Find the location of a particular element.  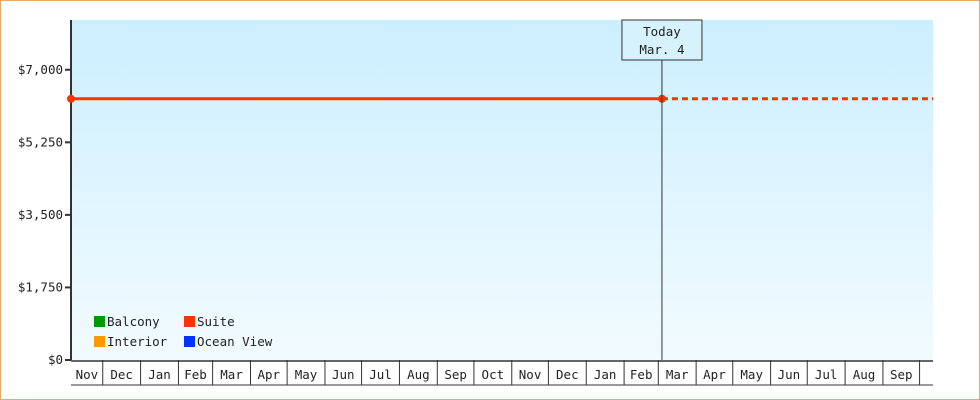

legend-item: Suite is located at coordinates (209, 321).